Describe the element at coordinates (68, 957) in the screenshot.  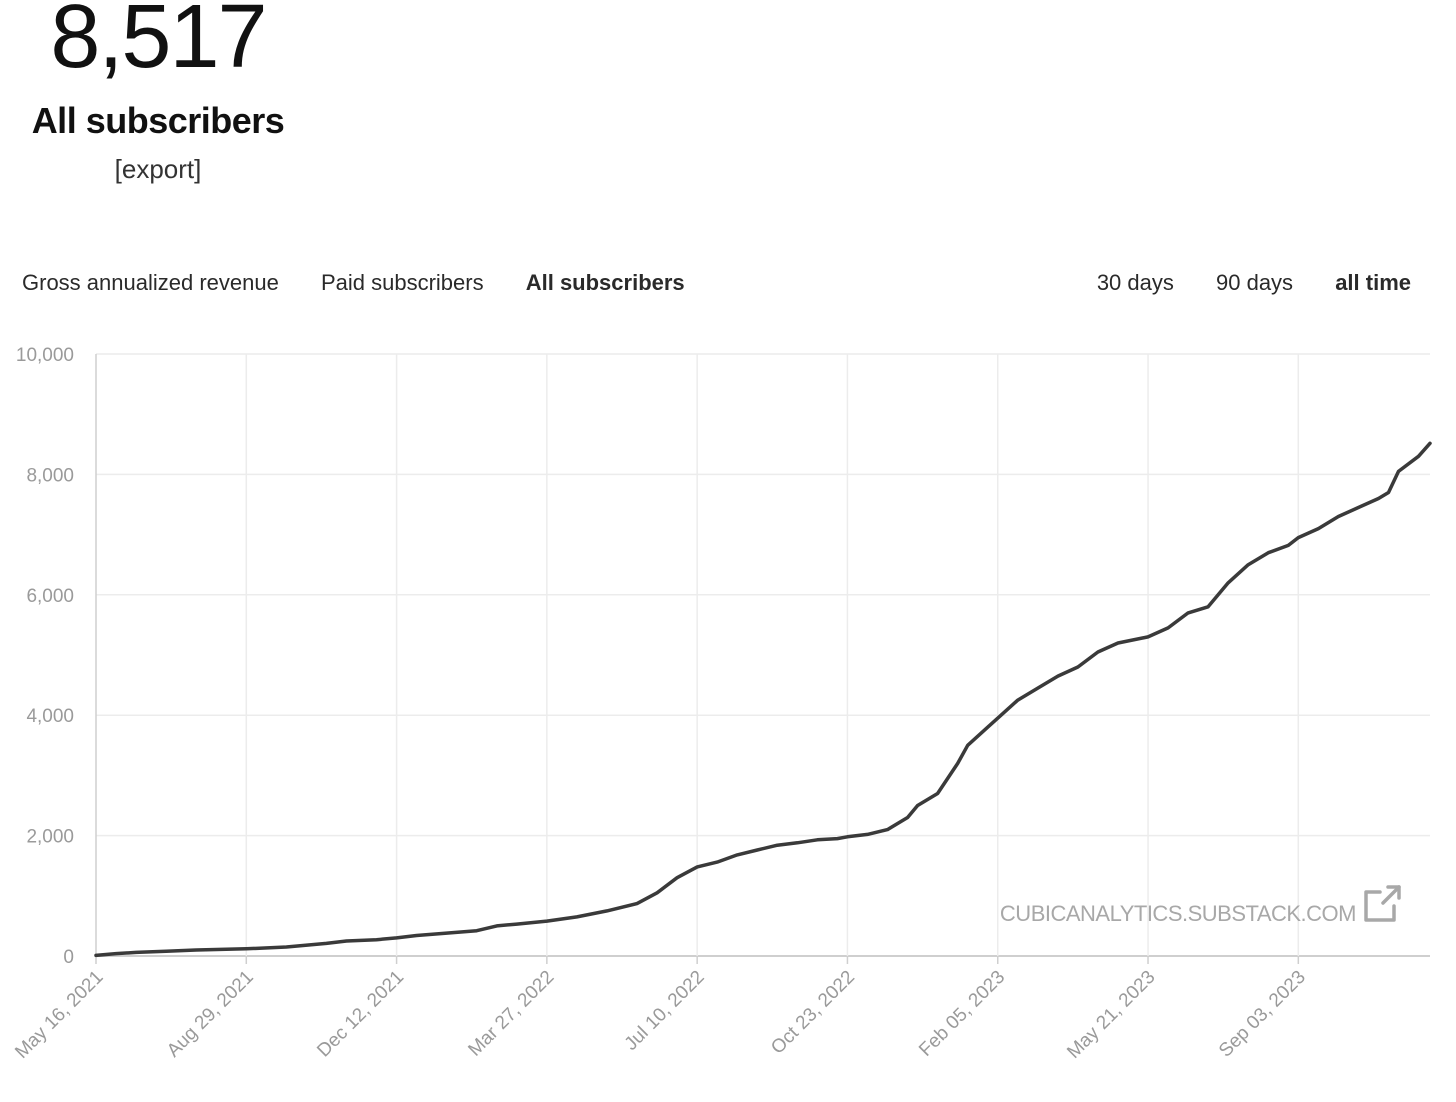
I see `y-tick-label: 0` at that location.